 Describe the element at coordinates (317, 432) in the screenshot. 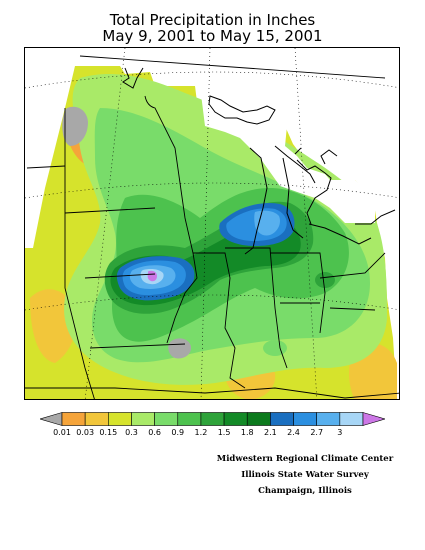

I see `legend-tick-label-12: 2.7` at that location.